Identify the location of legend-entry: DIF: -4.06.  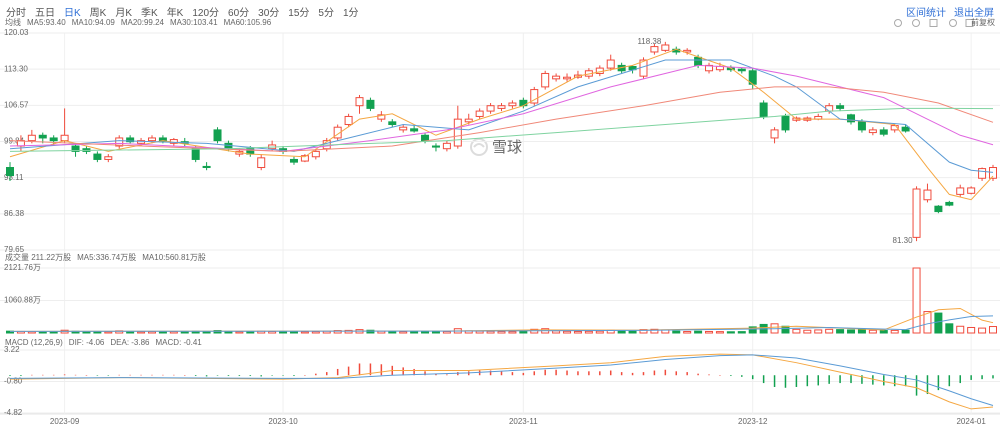
(87, 342).